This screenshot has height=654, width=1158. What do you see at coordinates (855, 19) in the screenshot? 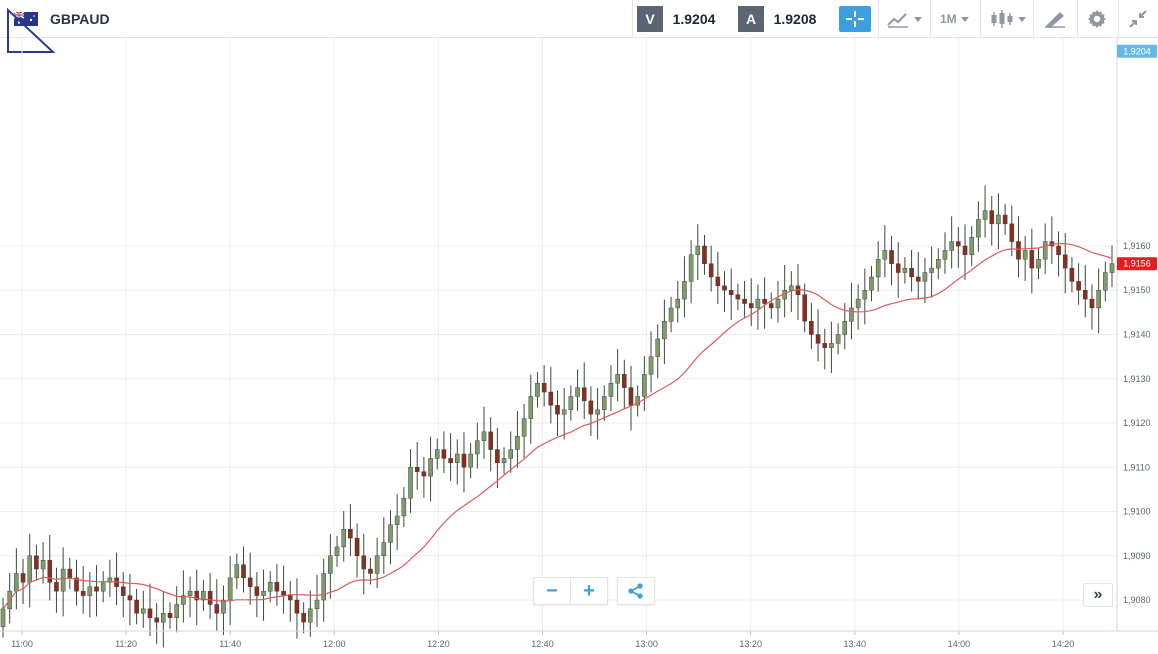
I see `crosshair-button` at bounding box center [855, 19].